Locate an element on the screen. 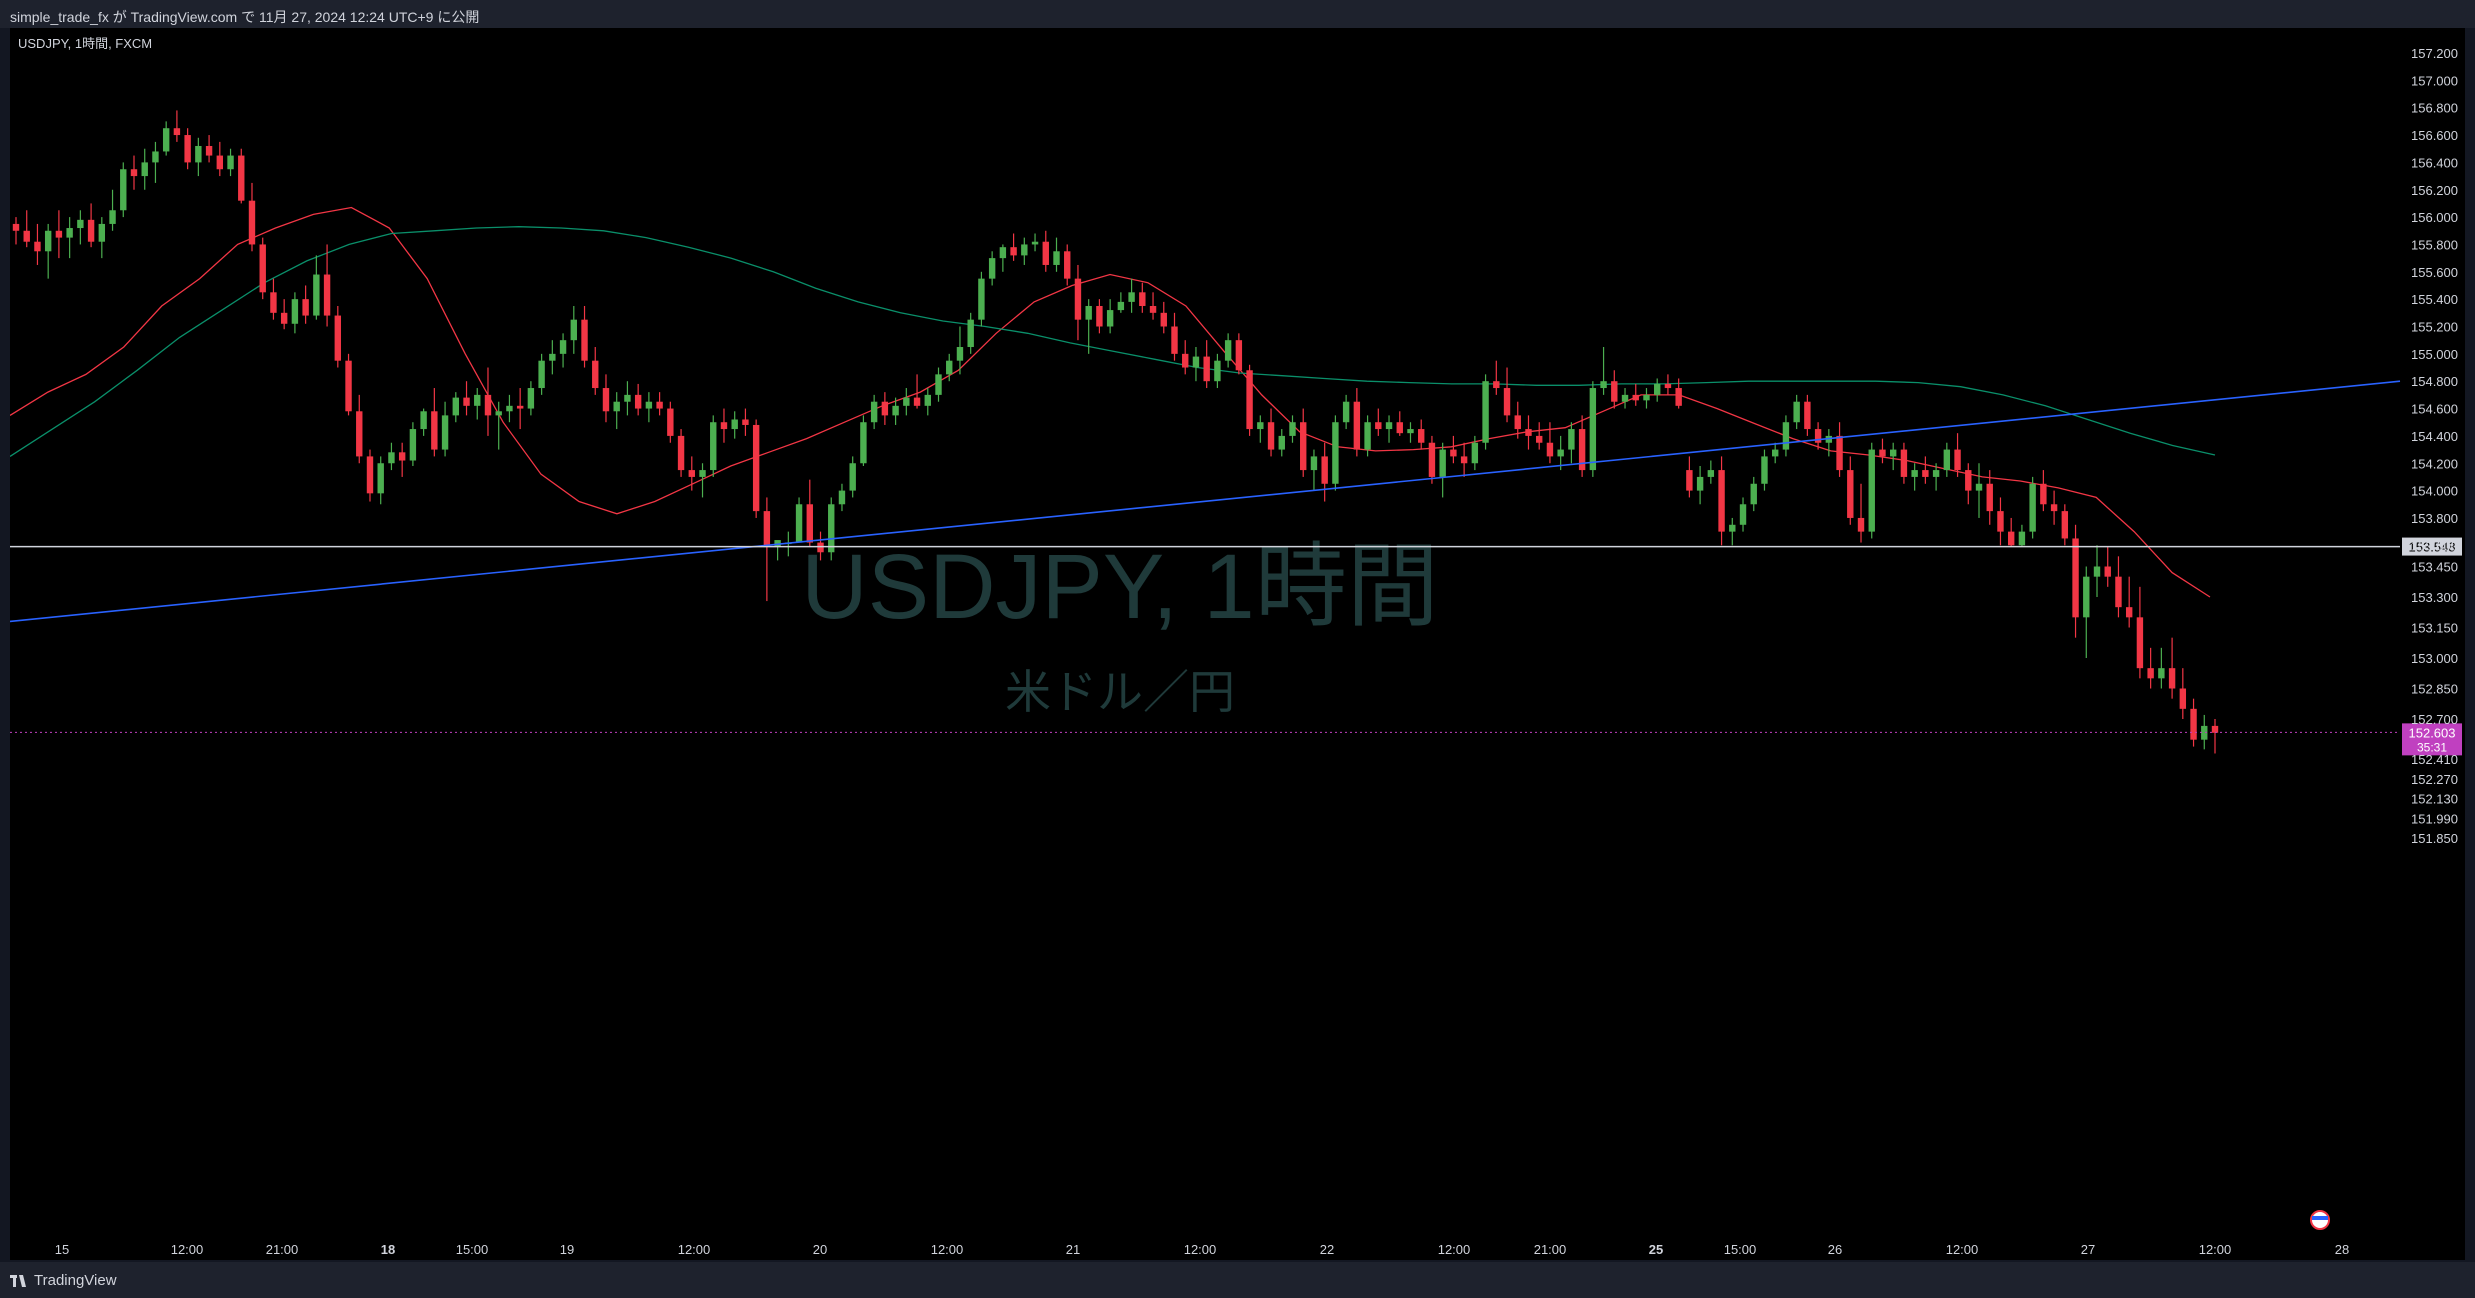 The width and height of the screenshot is (2475, 1298). price-tick-label: 152.410 is located at coordinates (2434, 759).